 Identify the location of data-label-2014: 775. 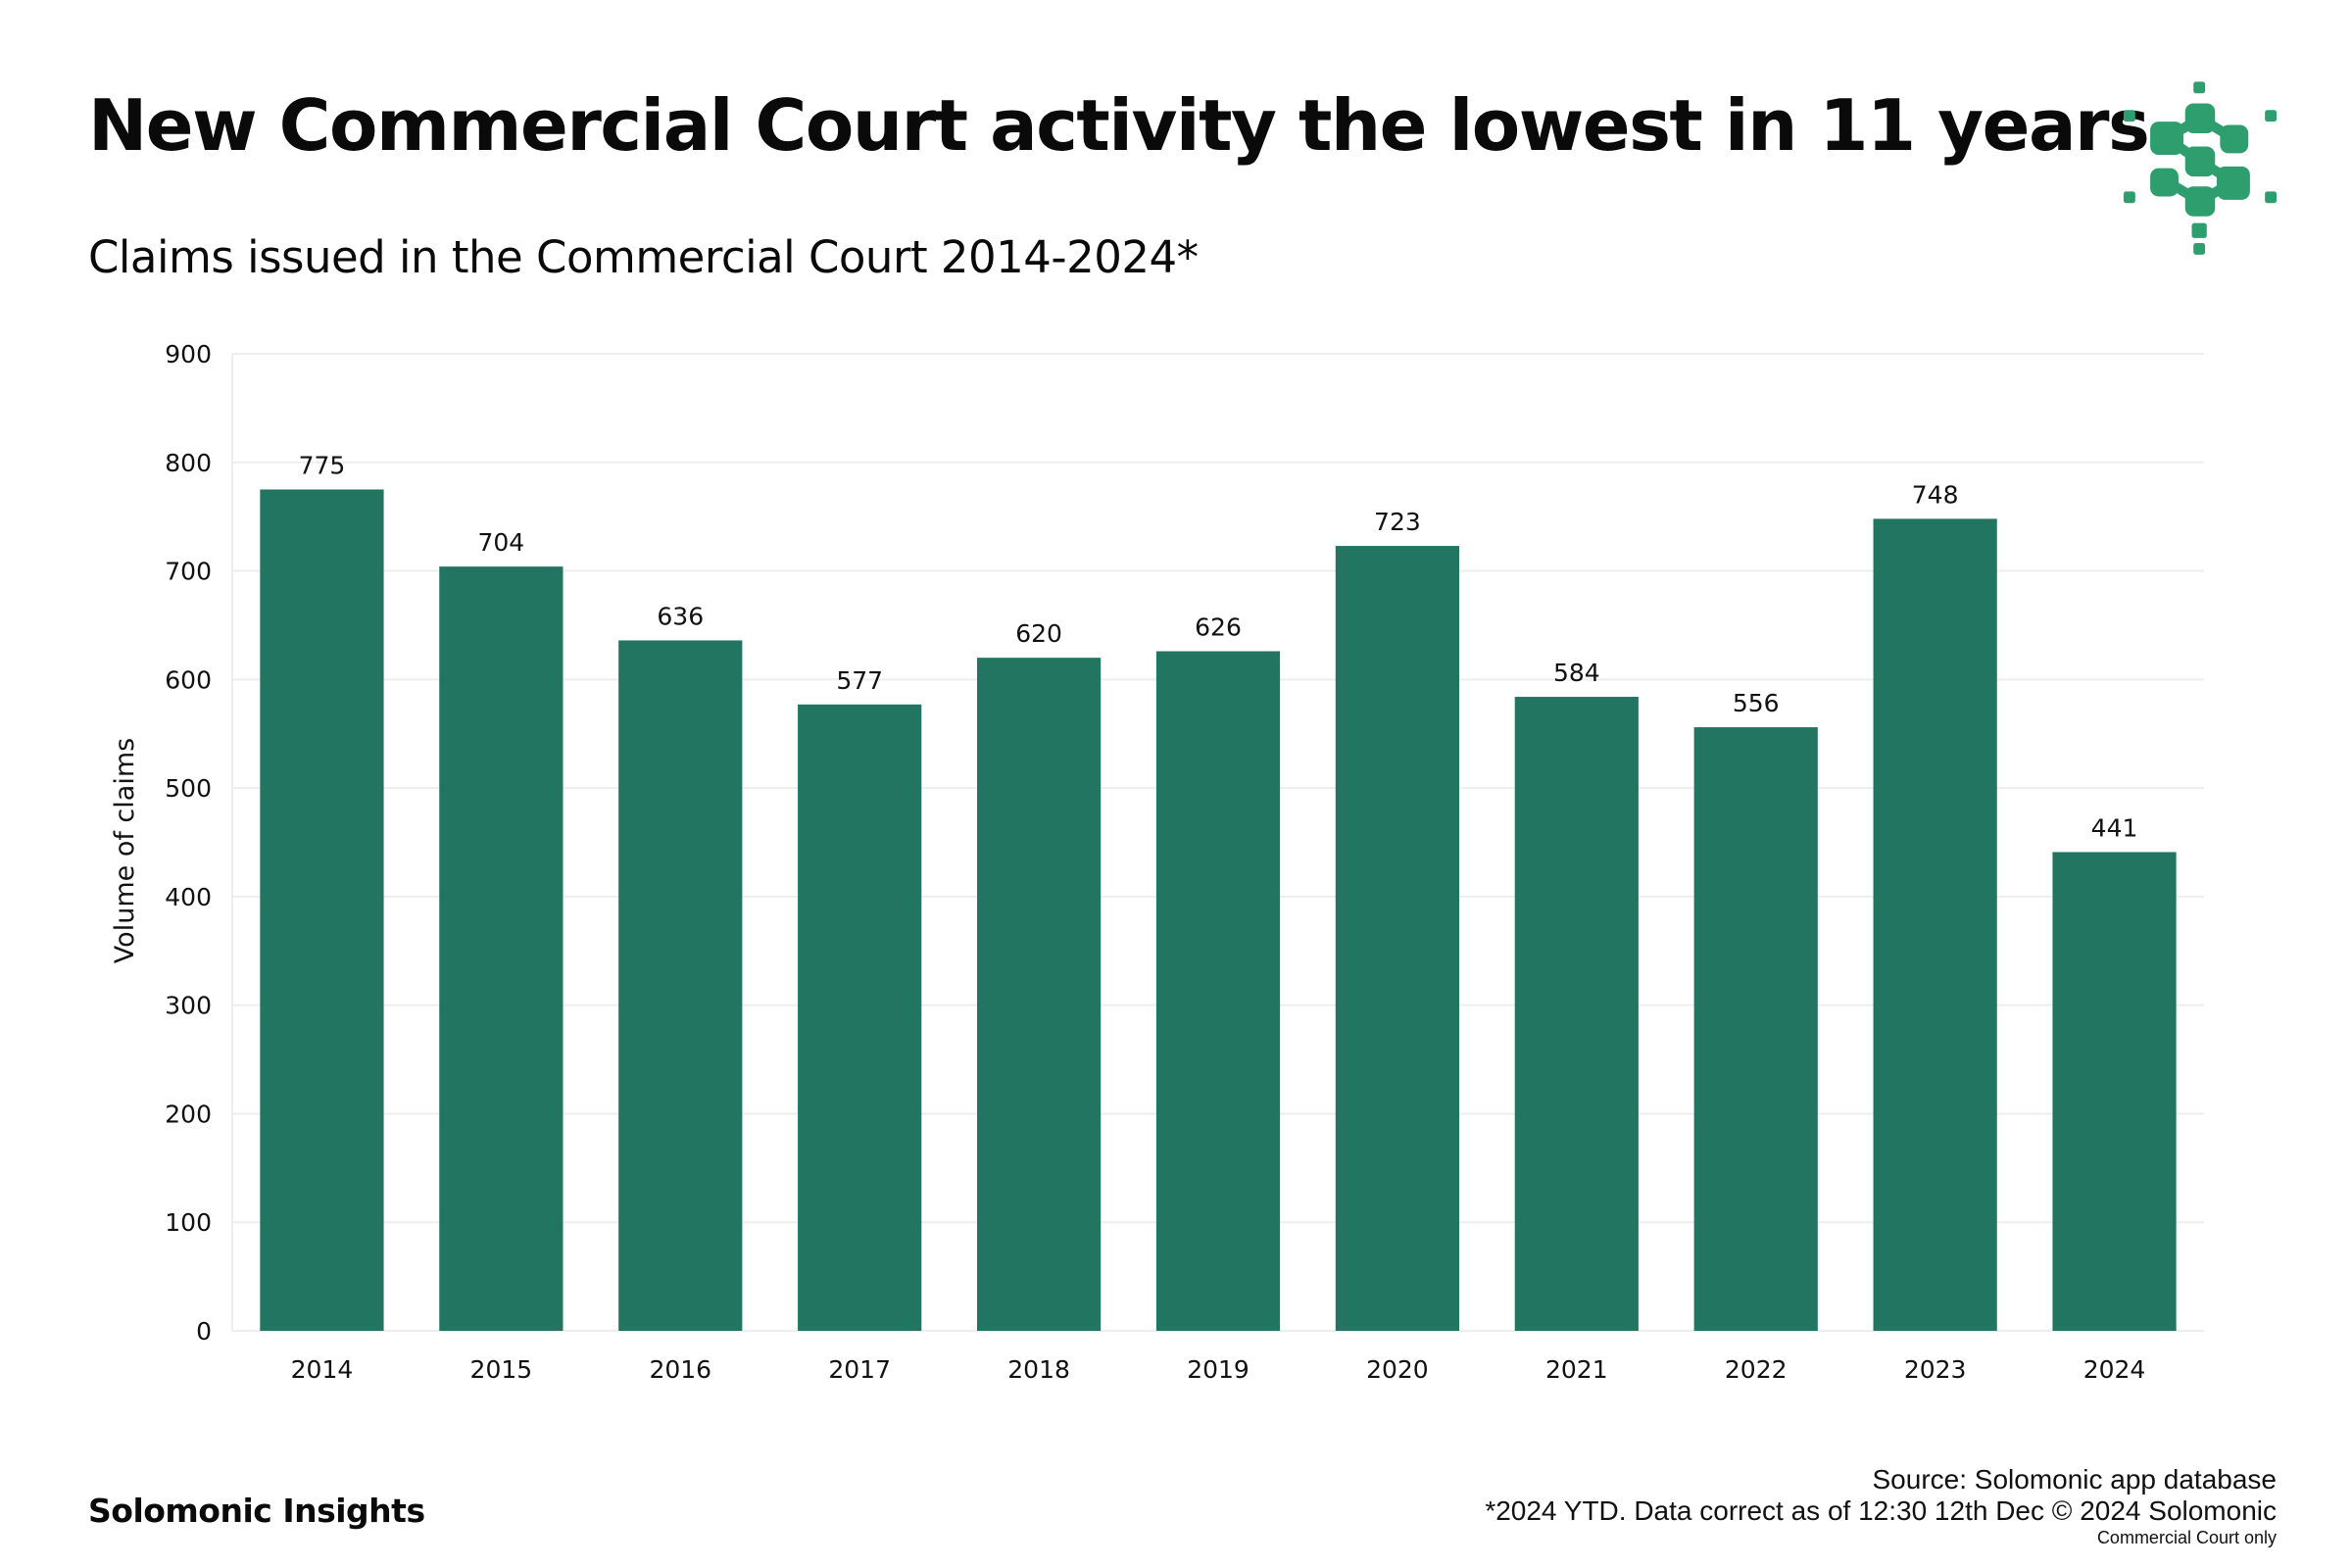
(322, 465).